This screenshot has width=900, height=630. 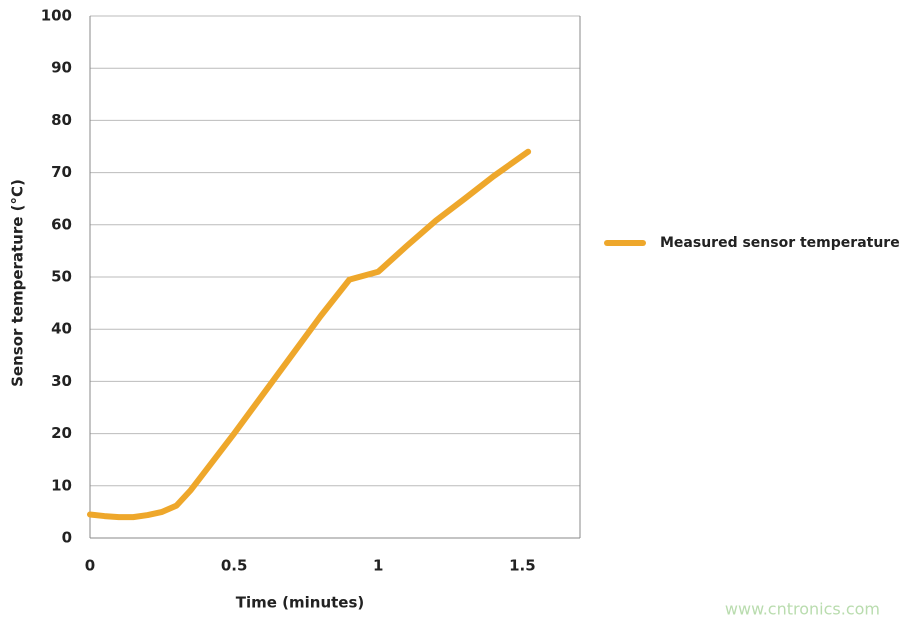 What do you see at coordinates (378, 566) in the screenshot?
I see `x-tick-label: 1` at bounding box center [378, 566].